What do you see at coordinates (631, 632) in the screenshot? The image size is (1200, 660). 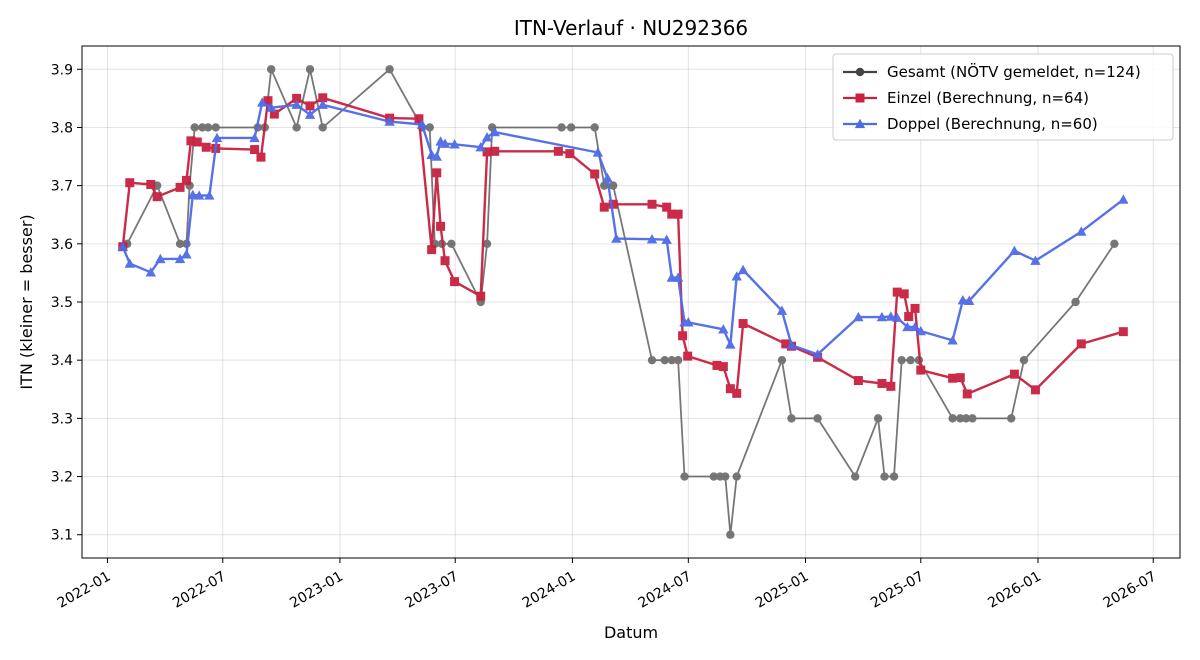 I see `x-axis-label: Datum` at bounding box center [631, 632].